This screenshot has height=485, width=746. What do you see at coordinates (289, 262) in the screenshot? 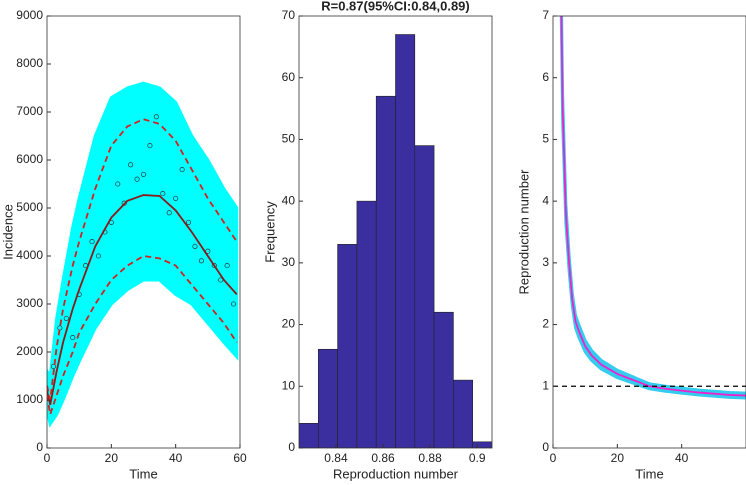
I see `y-tick-label: 30` at bounding box center [289, 262].